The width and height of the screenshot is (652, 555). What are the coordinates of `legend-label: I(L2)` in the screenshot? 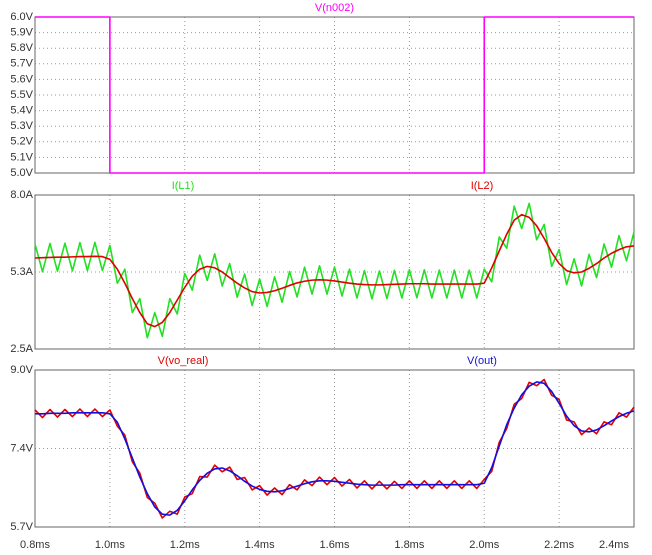 It's located at (482, 186).